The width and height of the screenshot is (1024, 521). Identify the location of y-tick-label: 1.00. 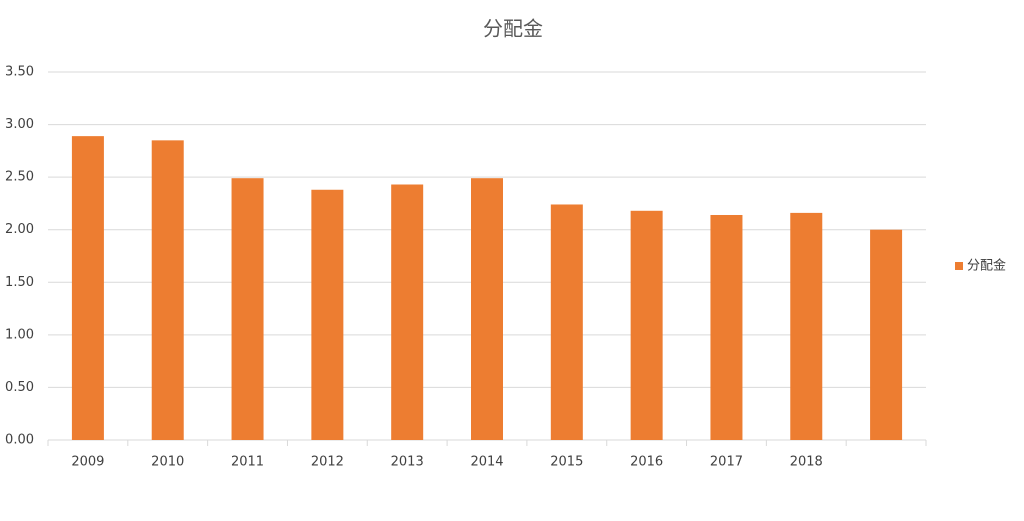
(19, 334).